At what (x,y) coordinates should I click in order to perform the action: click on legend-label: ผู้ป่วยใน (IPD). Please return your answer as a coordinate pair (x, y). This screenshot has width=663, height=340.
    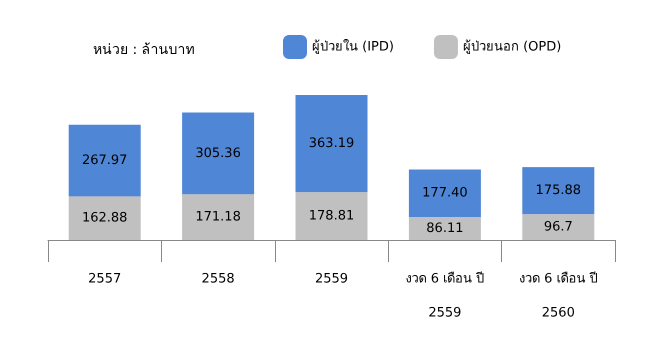
    Looking at the image, I should click on (353, 46).